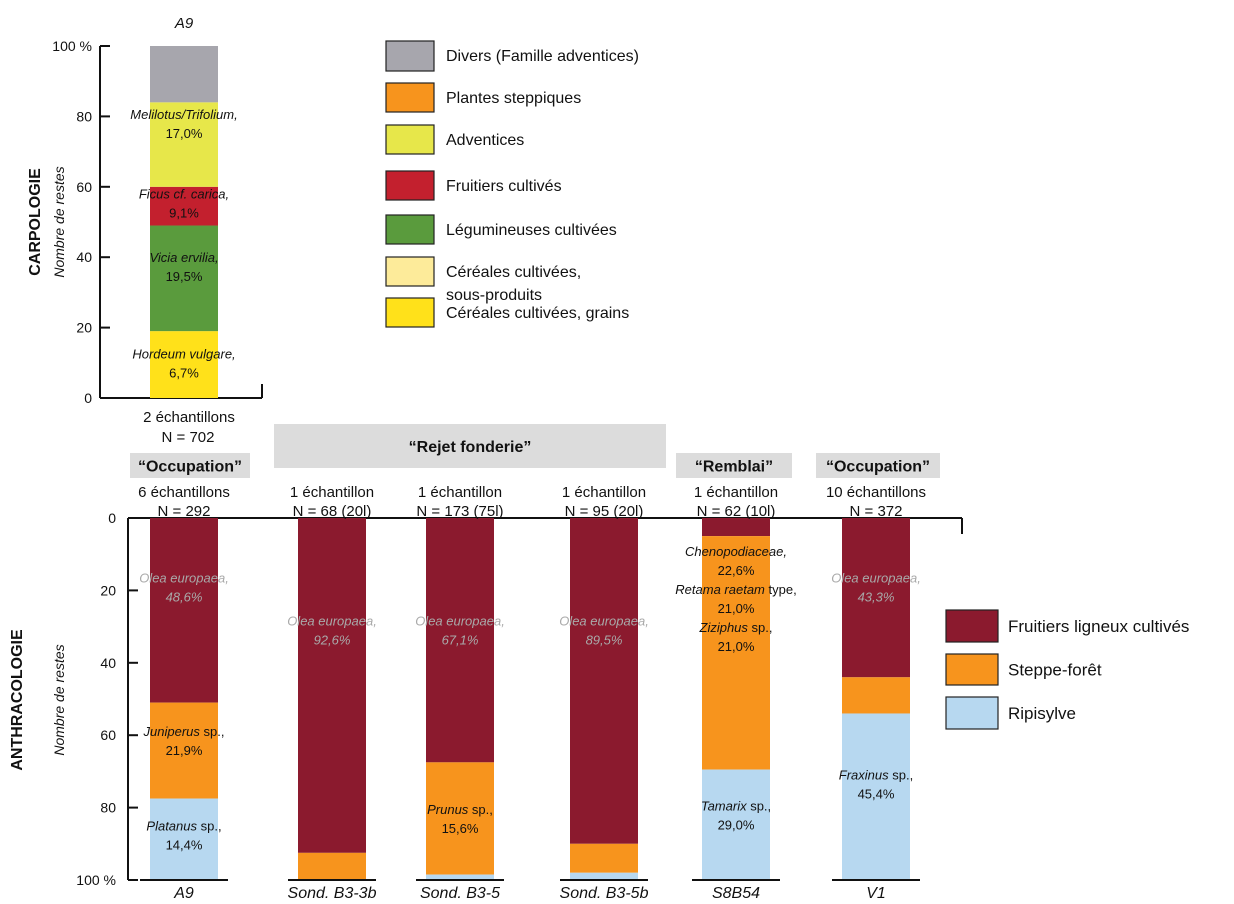  What do you see at coordinates (188, 437) in the screenshot?
I see `carpo-n-count: N = 702` at bounding box center [188, 437].